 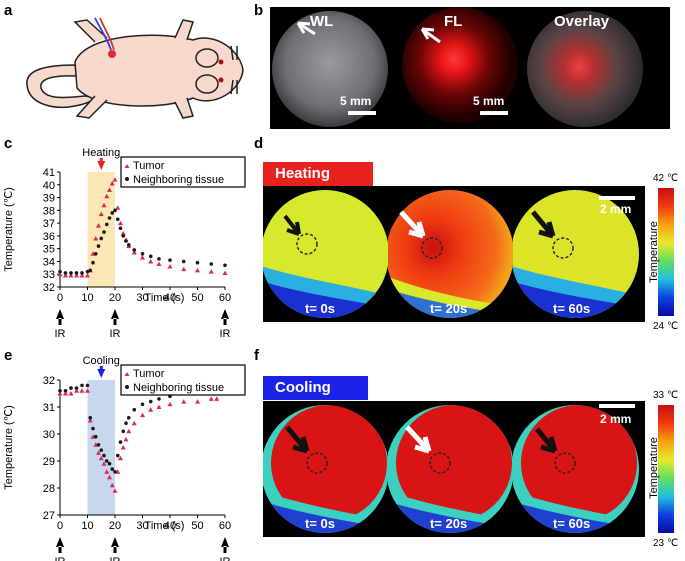 I want to click on e-y-tick-label: 27, so click(x=49, y=516).